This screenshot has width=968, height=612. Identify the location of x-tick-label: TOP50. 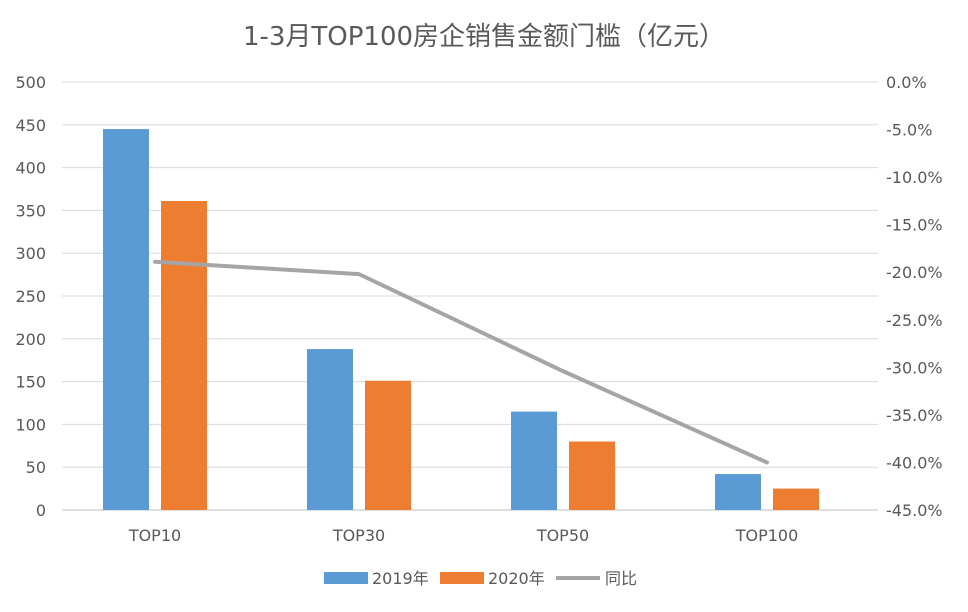
(562, 535).